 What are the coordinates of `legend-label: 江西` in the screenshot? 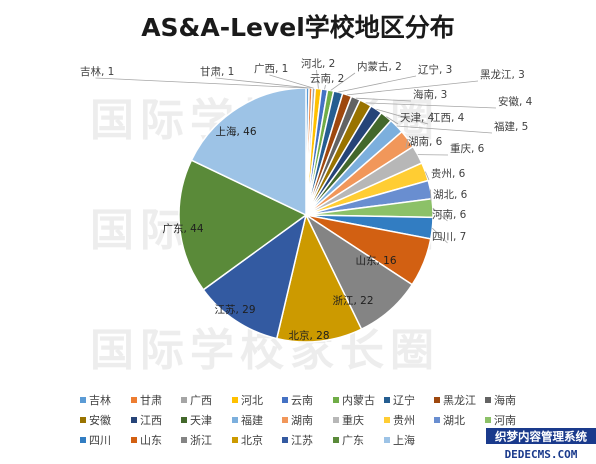 It's located at (151, 420).